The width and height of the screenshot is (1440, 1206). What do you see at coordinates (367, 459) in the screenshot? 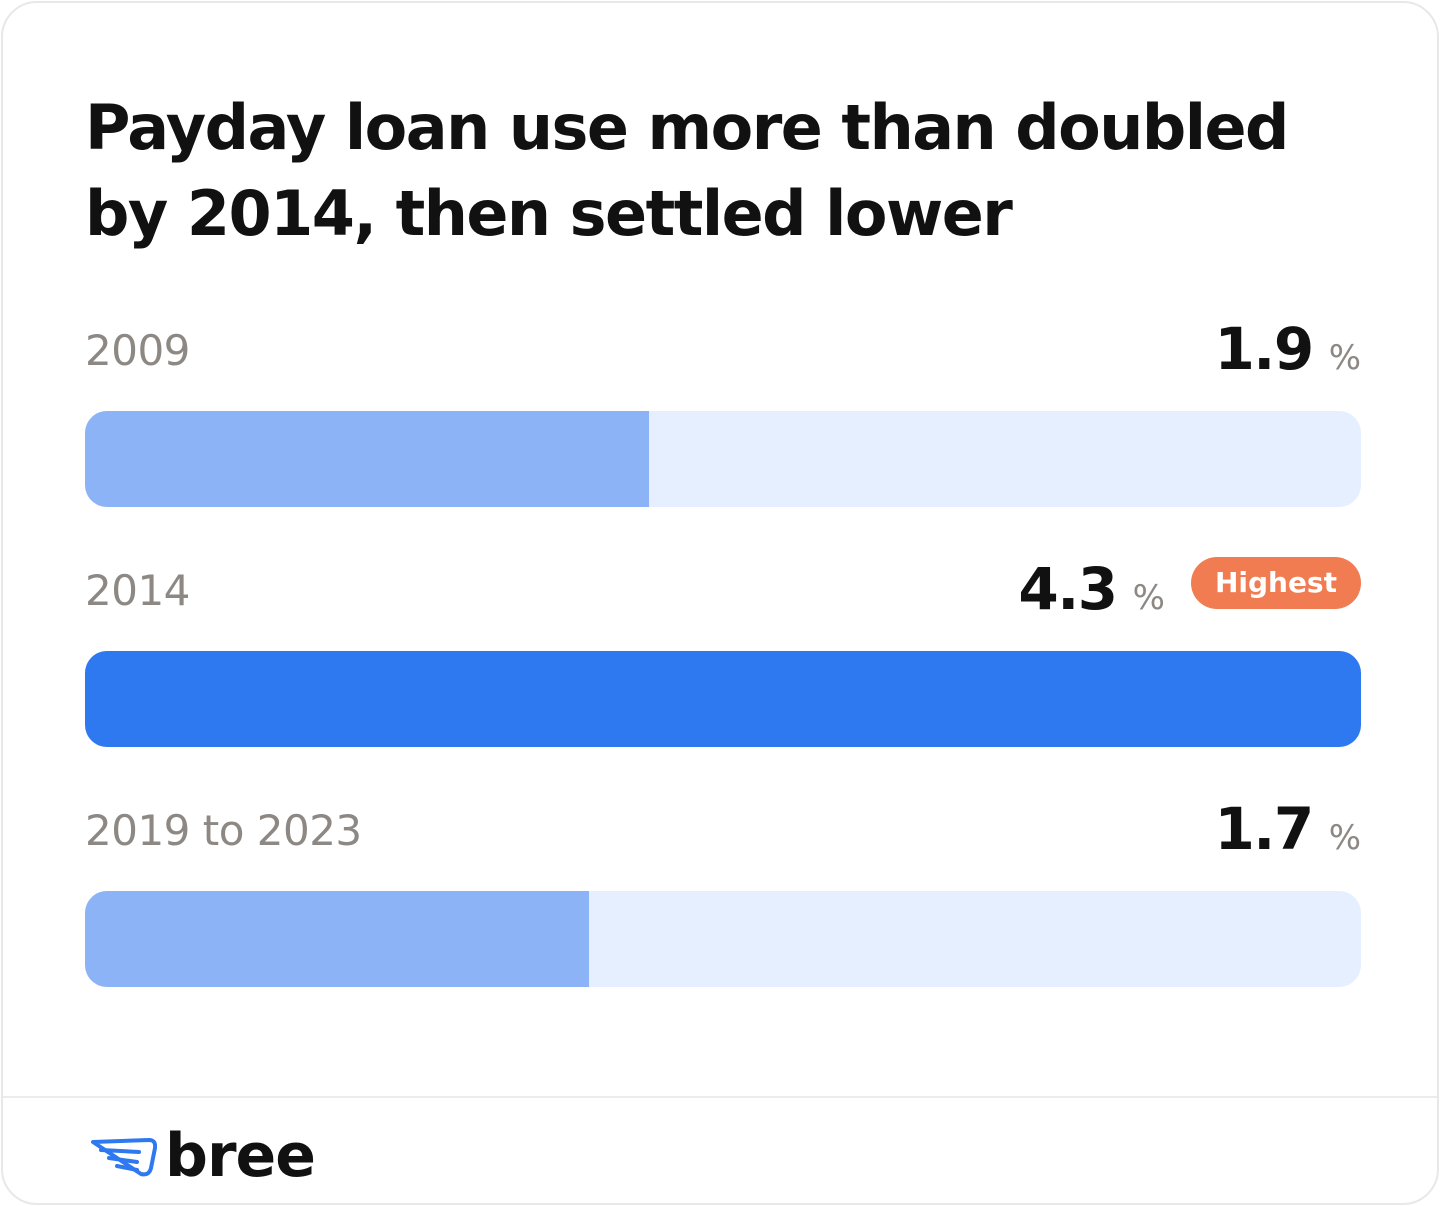
I see `bar-2009` at bounding box center [367, 459].